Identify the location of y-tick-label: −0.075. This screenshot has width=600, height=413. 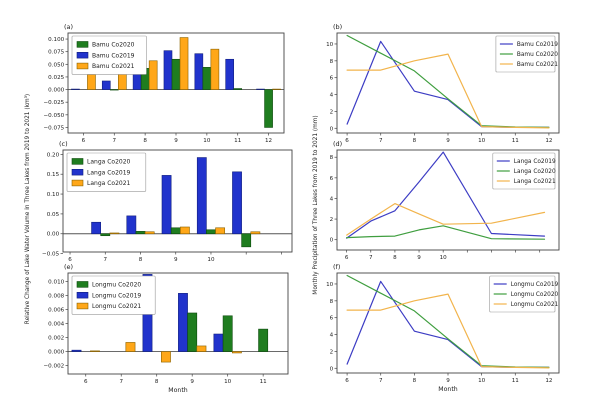
(53, 128).